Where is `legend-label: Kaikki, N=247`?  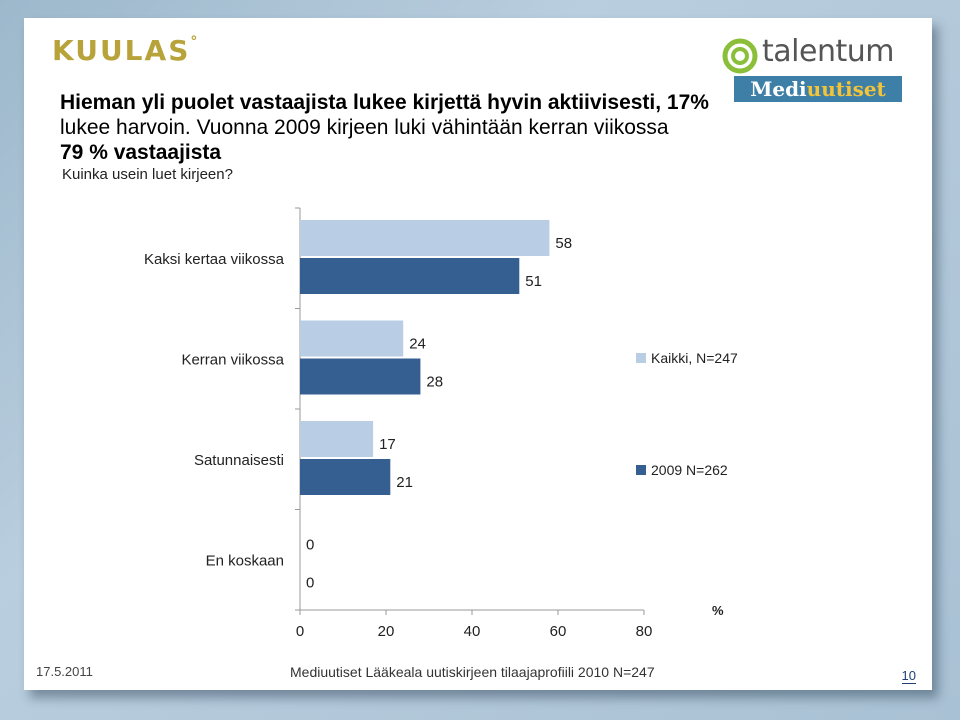 legend-label: Kaikki, N=247 is located at coordinates (694, 358).